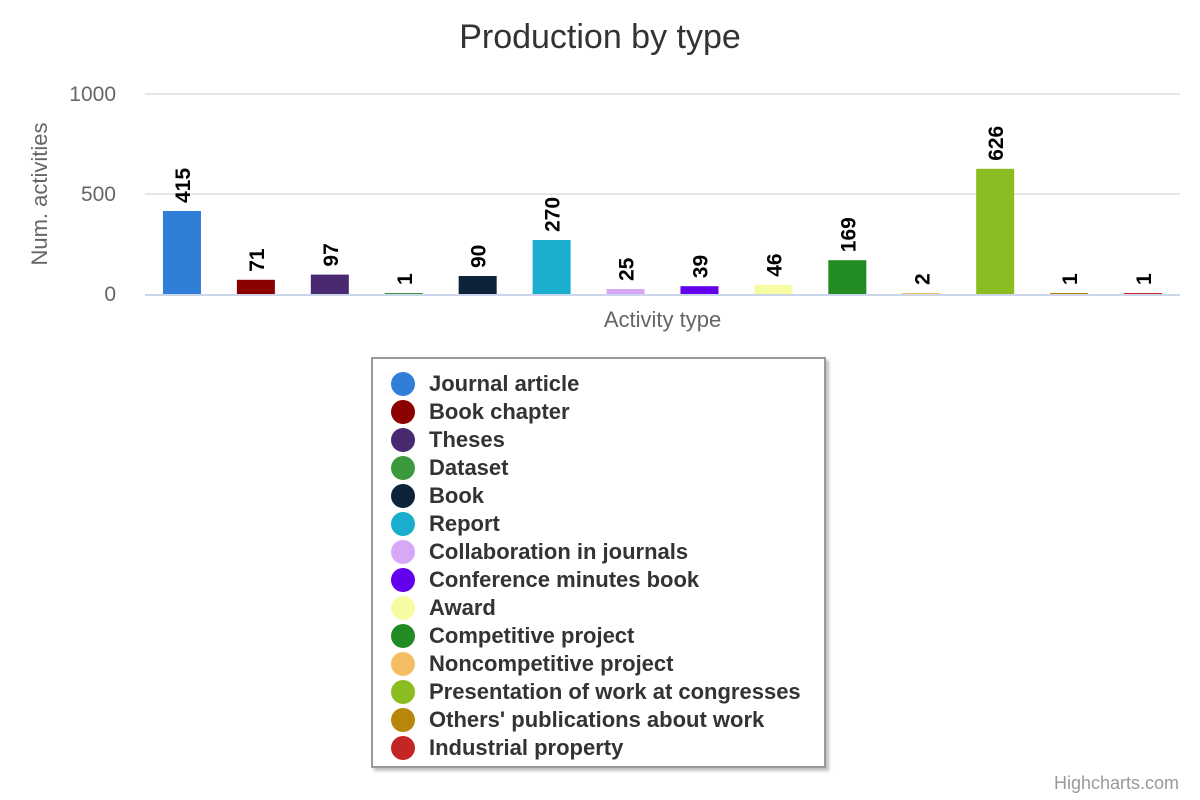 Image resolution: width=1200 pixels, height=800 pixels. I want to click on data-label: 626, so click(996, 143).